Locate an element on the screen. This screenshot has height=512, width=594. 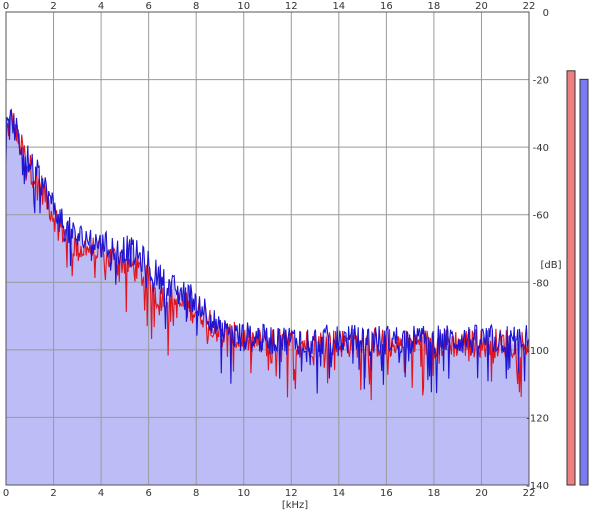
y-ticks: 0 -20 -40 -60 -80 -100 -120 -140 is located at coordinates (537, 250).